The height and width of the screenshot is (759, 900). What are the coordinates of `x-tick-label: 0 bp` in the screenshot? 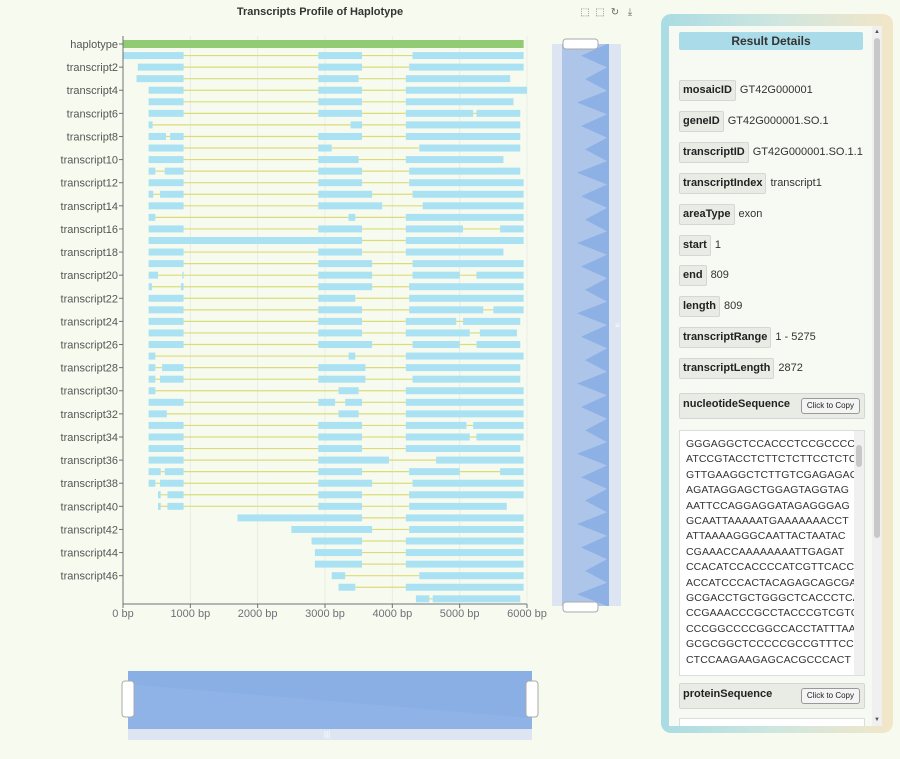 It's located at (122, 614).